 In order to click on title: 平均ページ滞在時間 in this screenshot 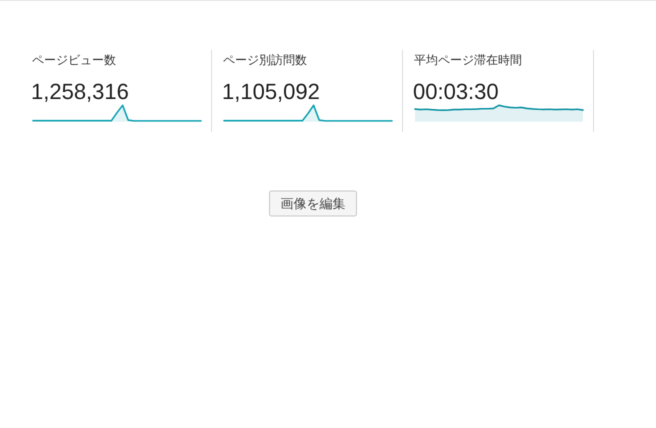, I will do `click(468, 60)`.